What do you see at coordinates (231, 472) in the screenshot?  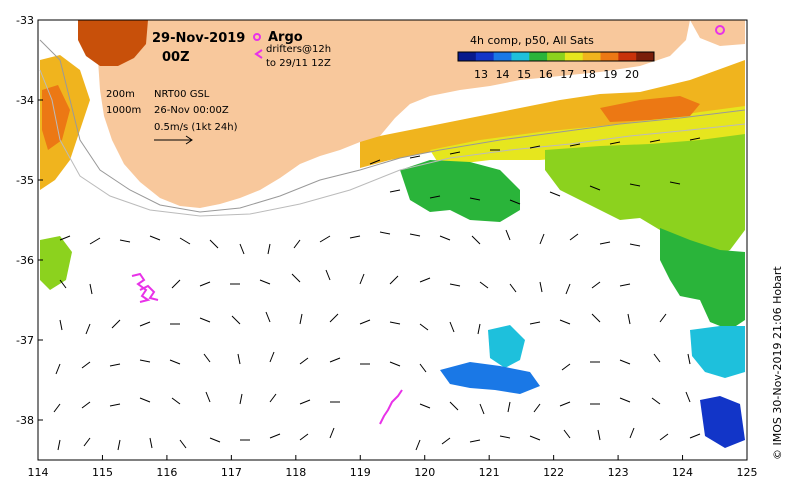 I see `lon-tick-label: 117` at bounding box center [231, 472].